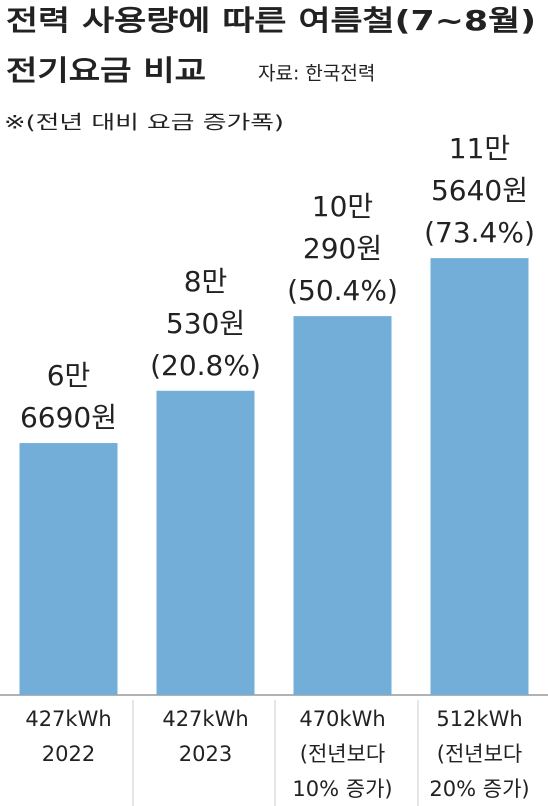 This screenshot has width=548, height=806. What do you see at coordinates (342, 290) in the screenshot?
I see `value-label: (50.4%)` at bounding box center [342, 290].